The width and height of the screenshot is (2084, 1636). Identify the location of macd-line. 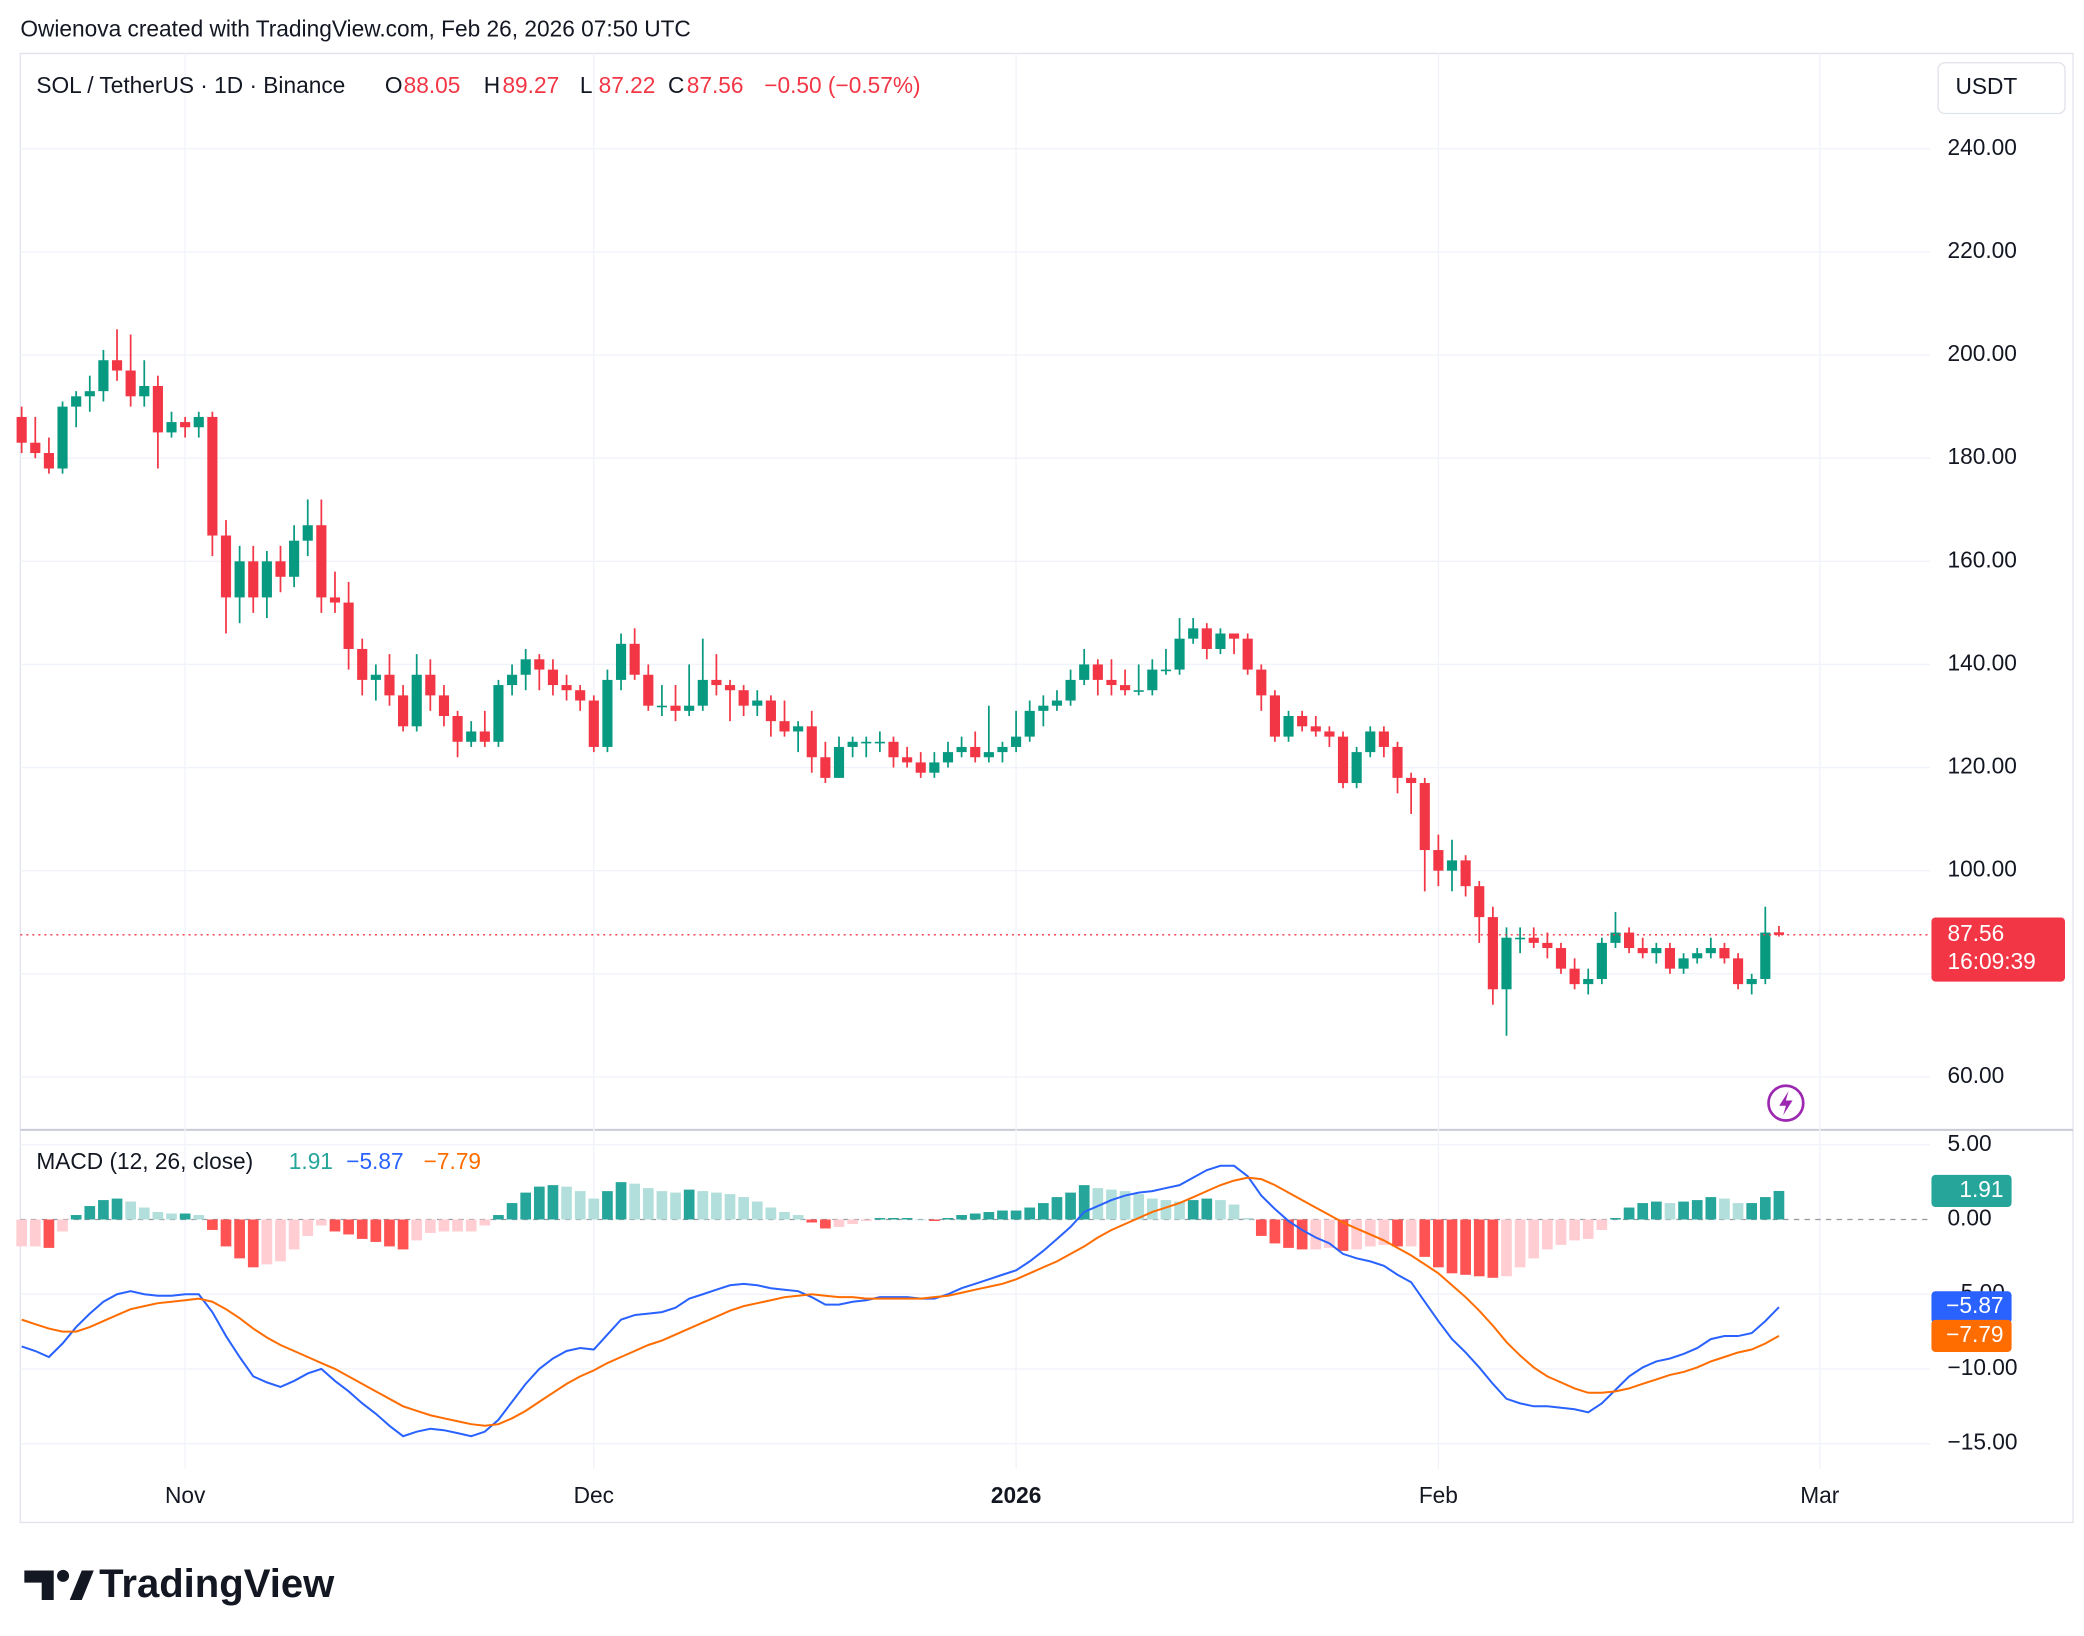
(900, 1301).